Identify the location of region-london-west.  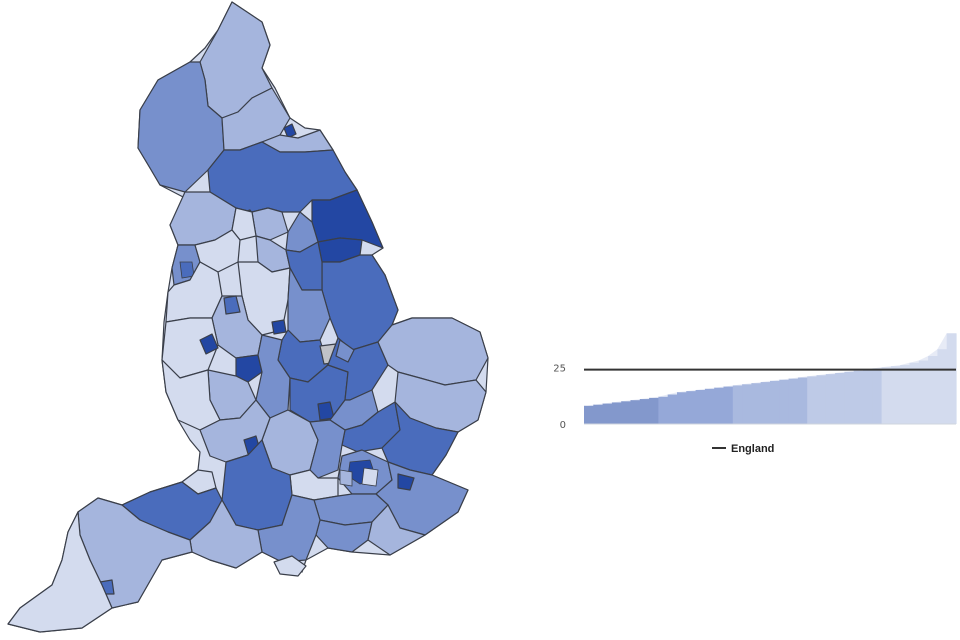
(346, 478).